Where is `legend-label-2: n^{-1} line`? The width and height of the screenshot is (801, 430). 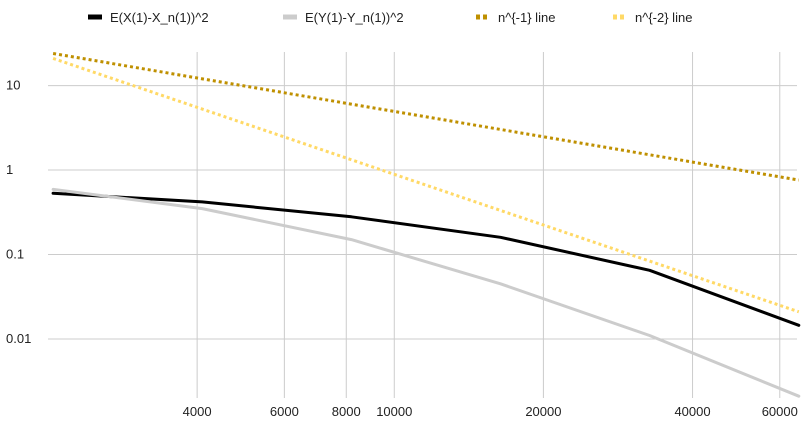
legend-label-2: n^{-1} line is located at coordinates (526, 17).